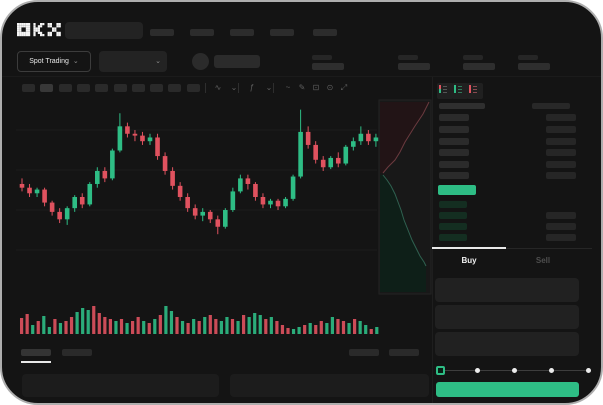 This screenshot has height=405, width=603. Describe the element at coordinates (543, 260) in the screenshot. I see `sell-tab: Sell` at that location.